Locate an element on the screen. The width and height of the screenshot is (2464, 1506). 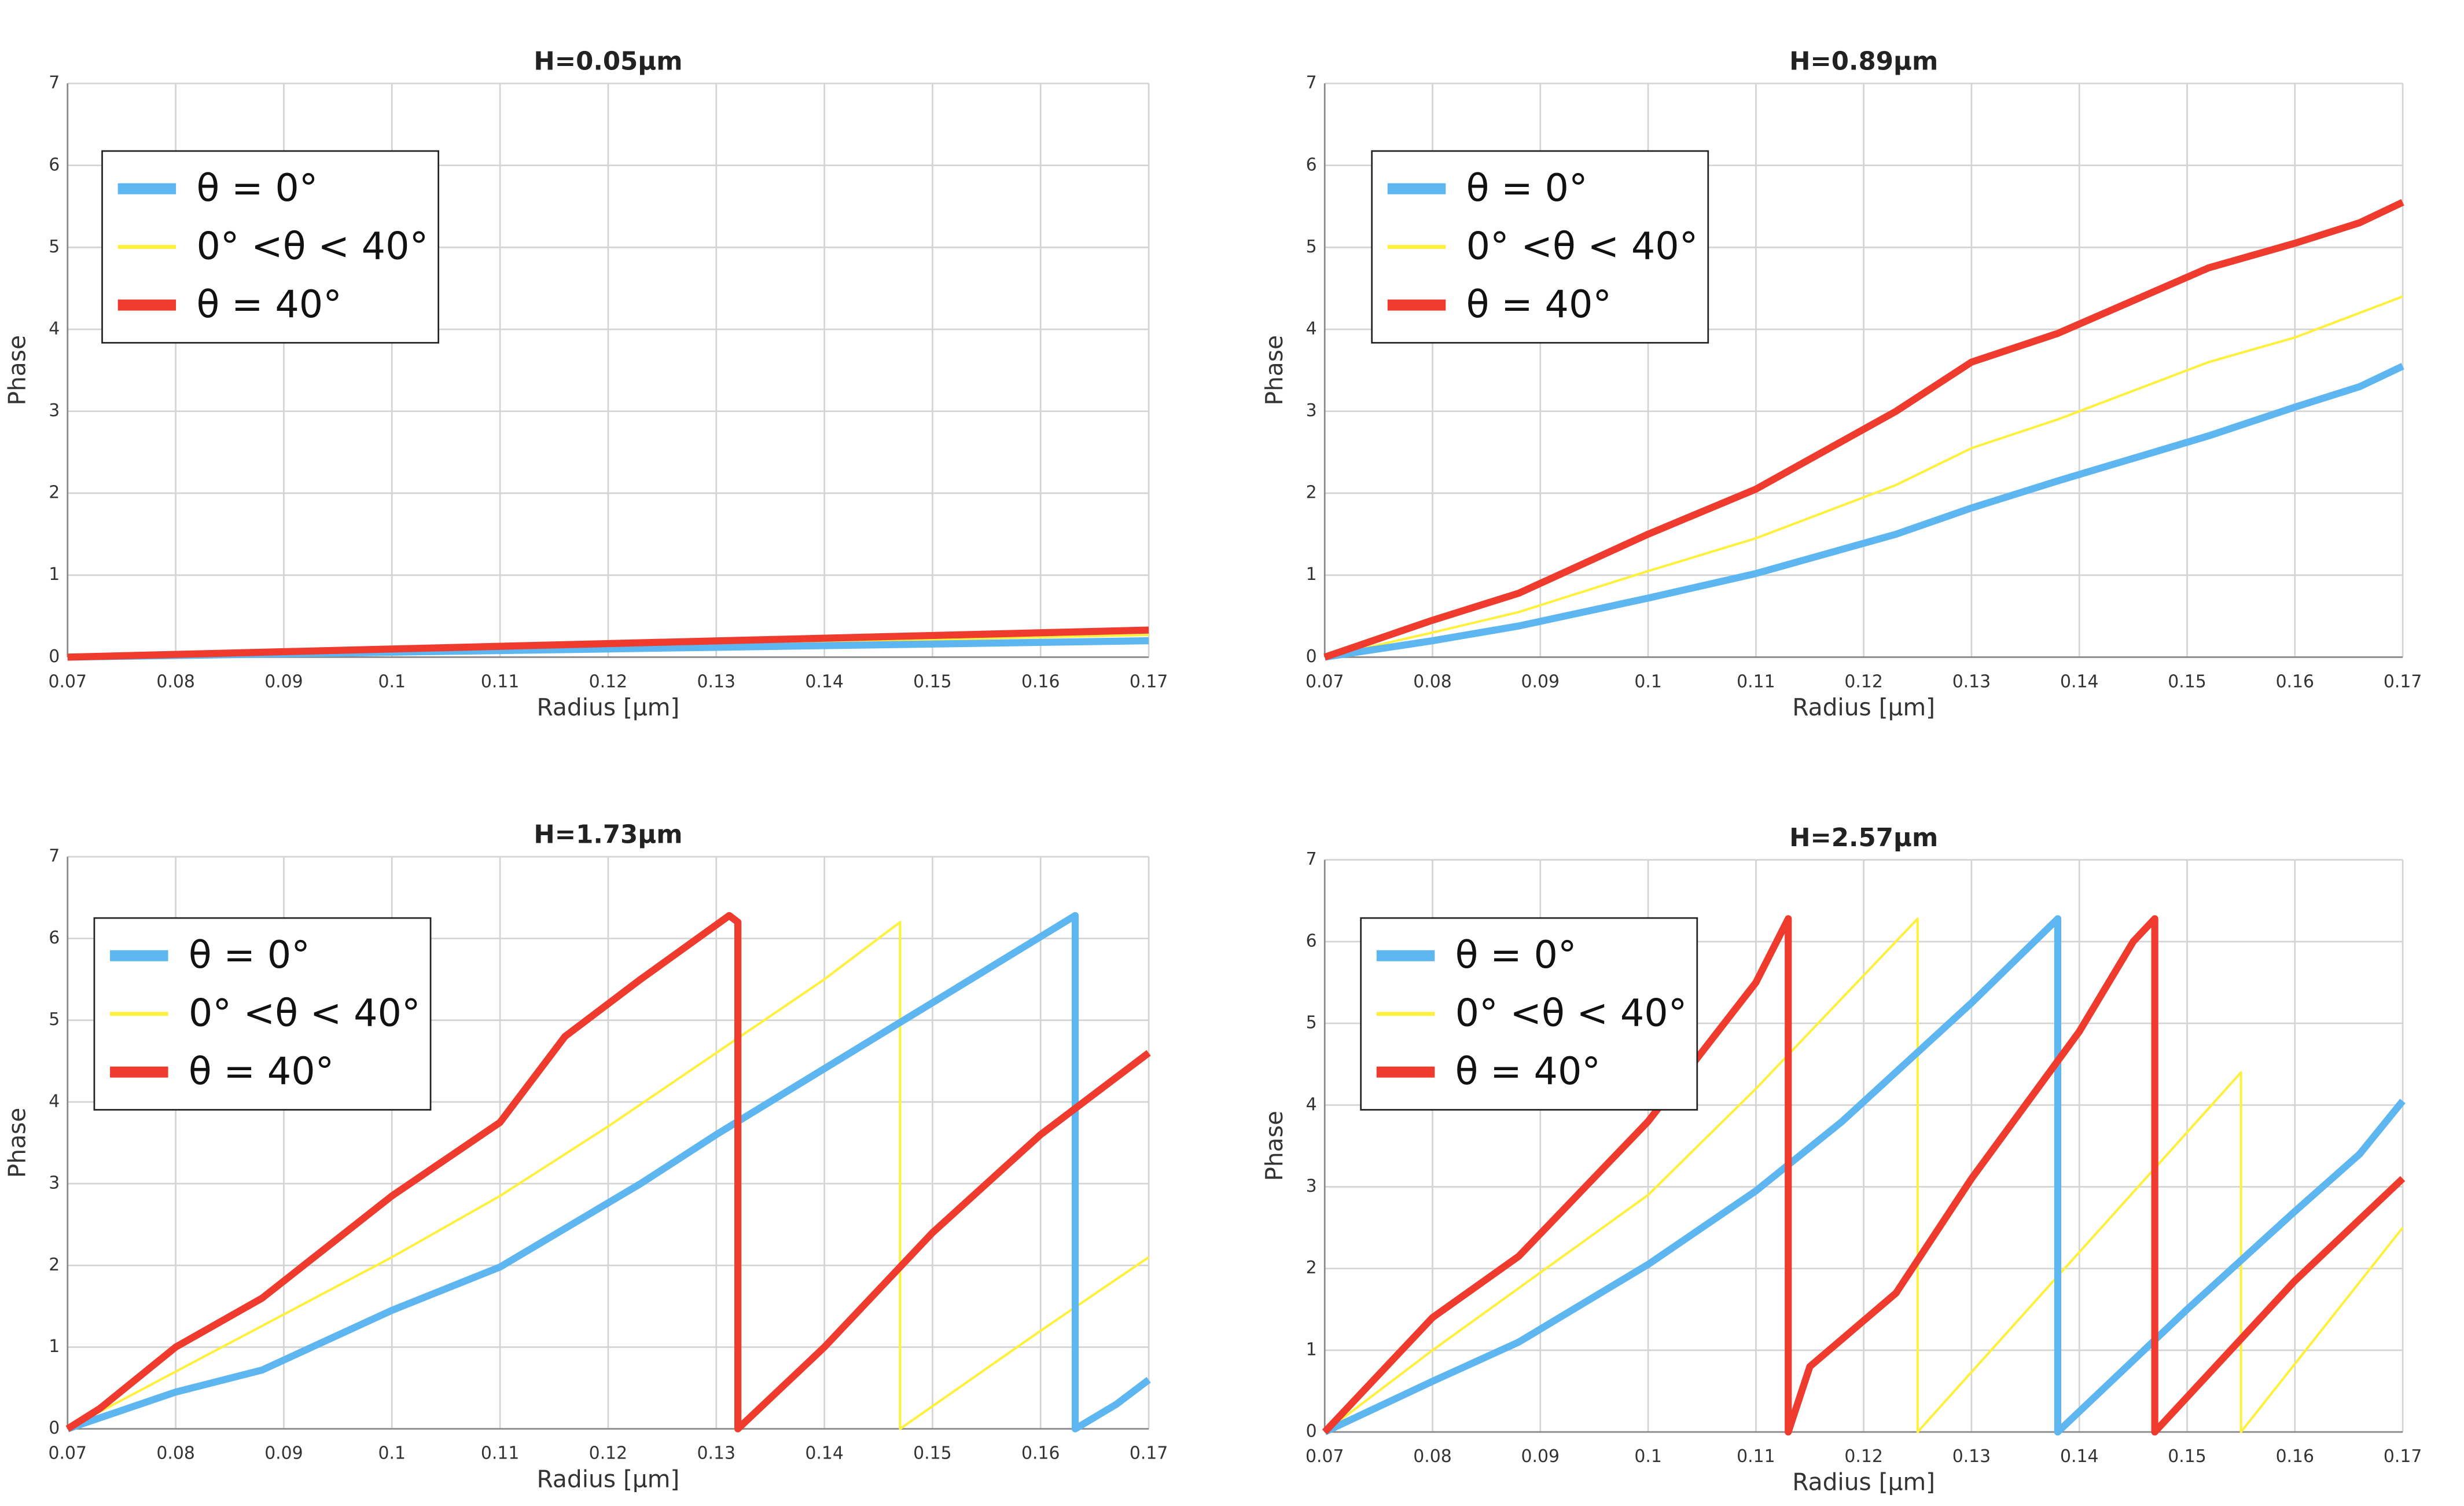
y-tick-label: 7 is located at coordinates (1311, 859).